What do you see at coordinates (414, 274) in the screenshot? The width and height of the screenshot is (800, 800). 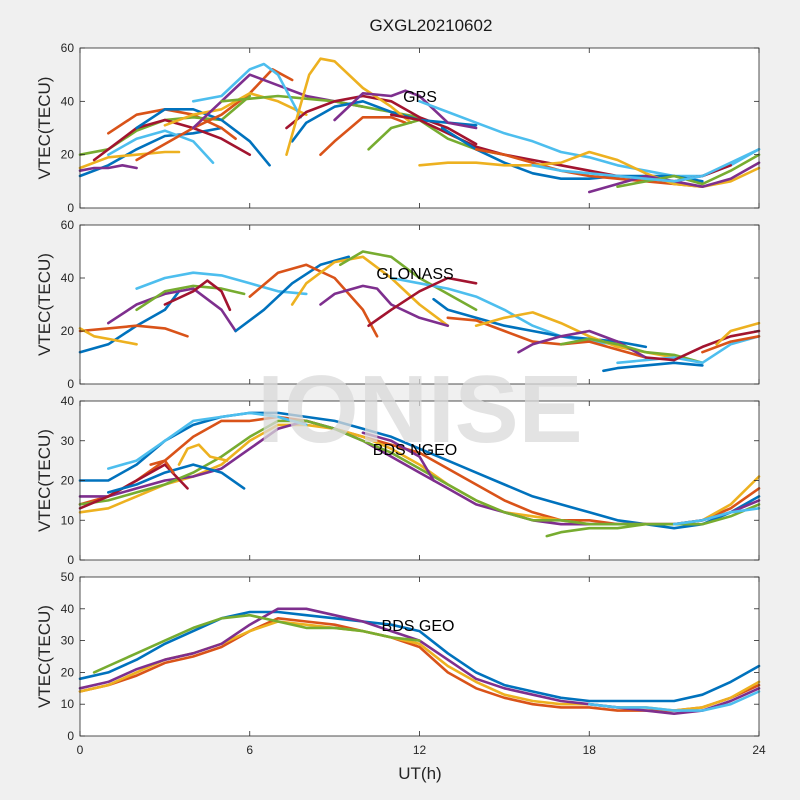 I see `constellation-label: GLONASS` at bounding box center [414, 274].